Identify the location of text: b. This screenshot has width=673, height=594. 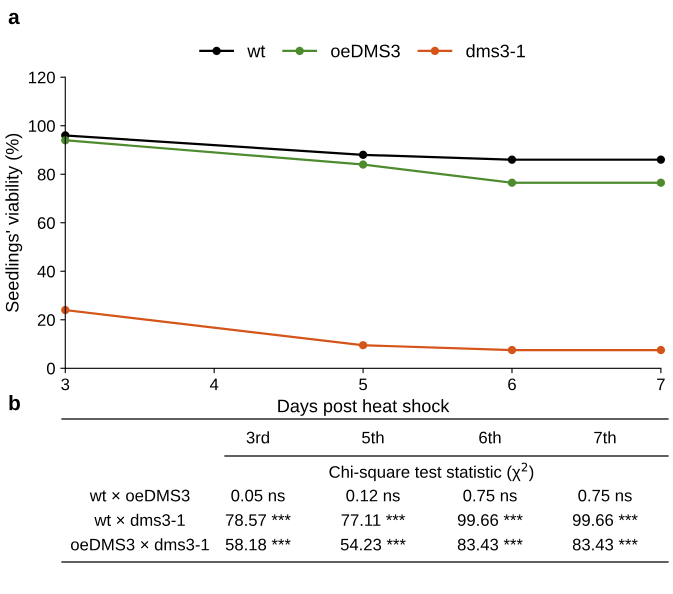
(14, 402).